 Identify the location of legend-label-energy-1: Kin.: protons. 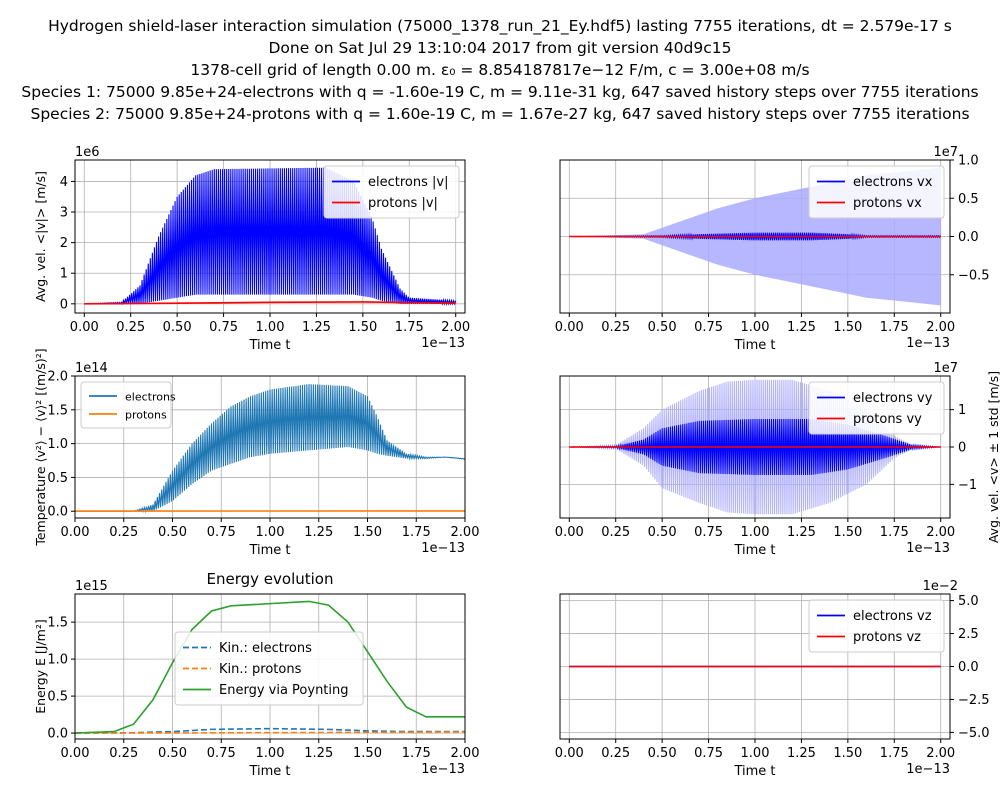
(260, 669).